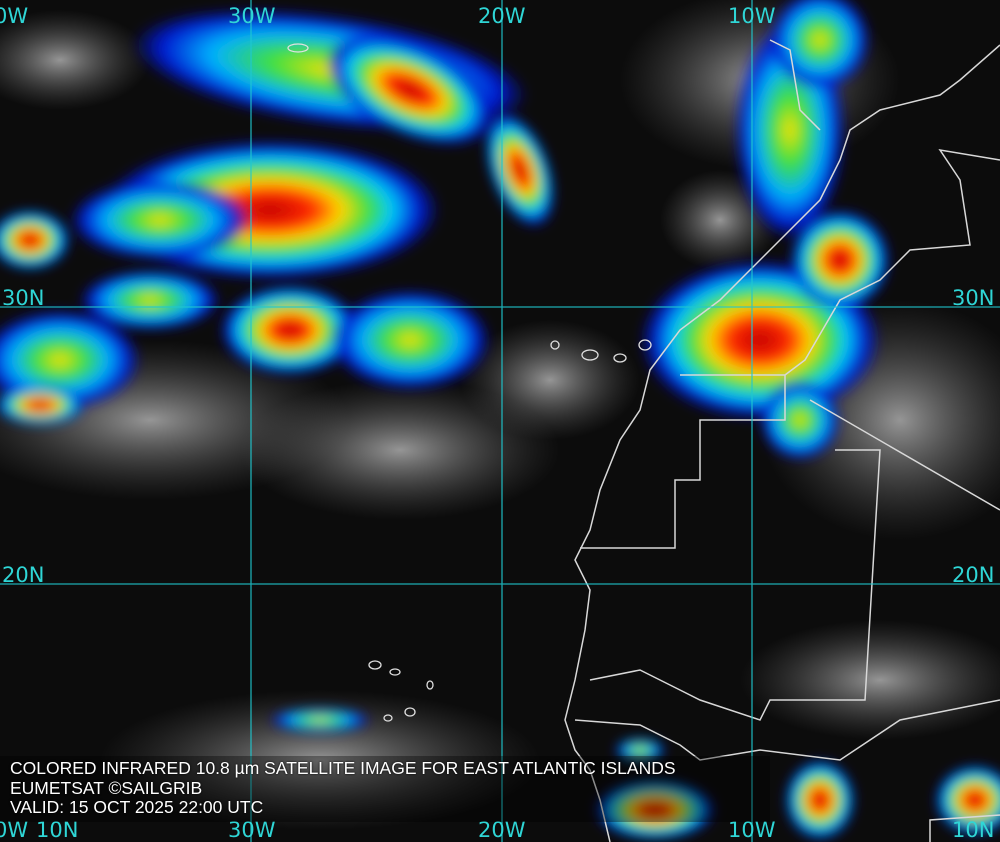 The width and height of the screenshot is (1000, 842). Describe the element at coordinates (57, 830) in the screenshot. I see `latitude-label-10n-left: 10N` at that location.